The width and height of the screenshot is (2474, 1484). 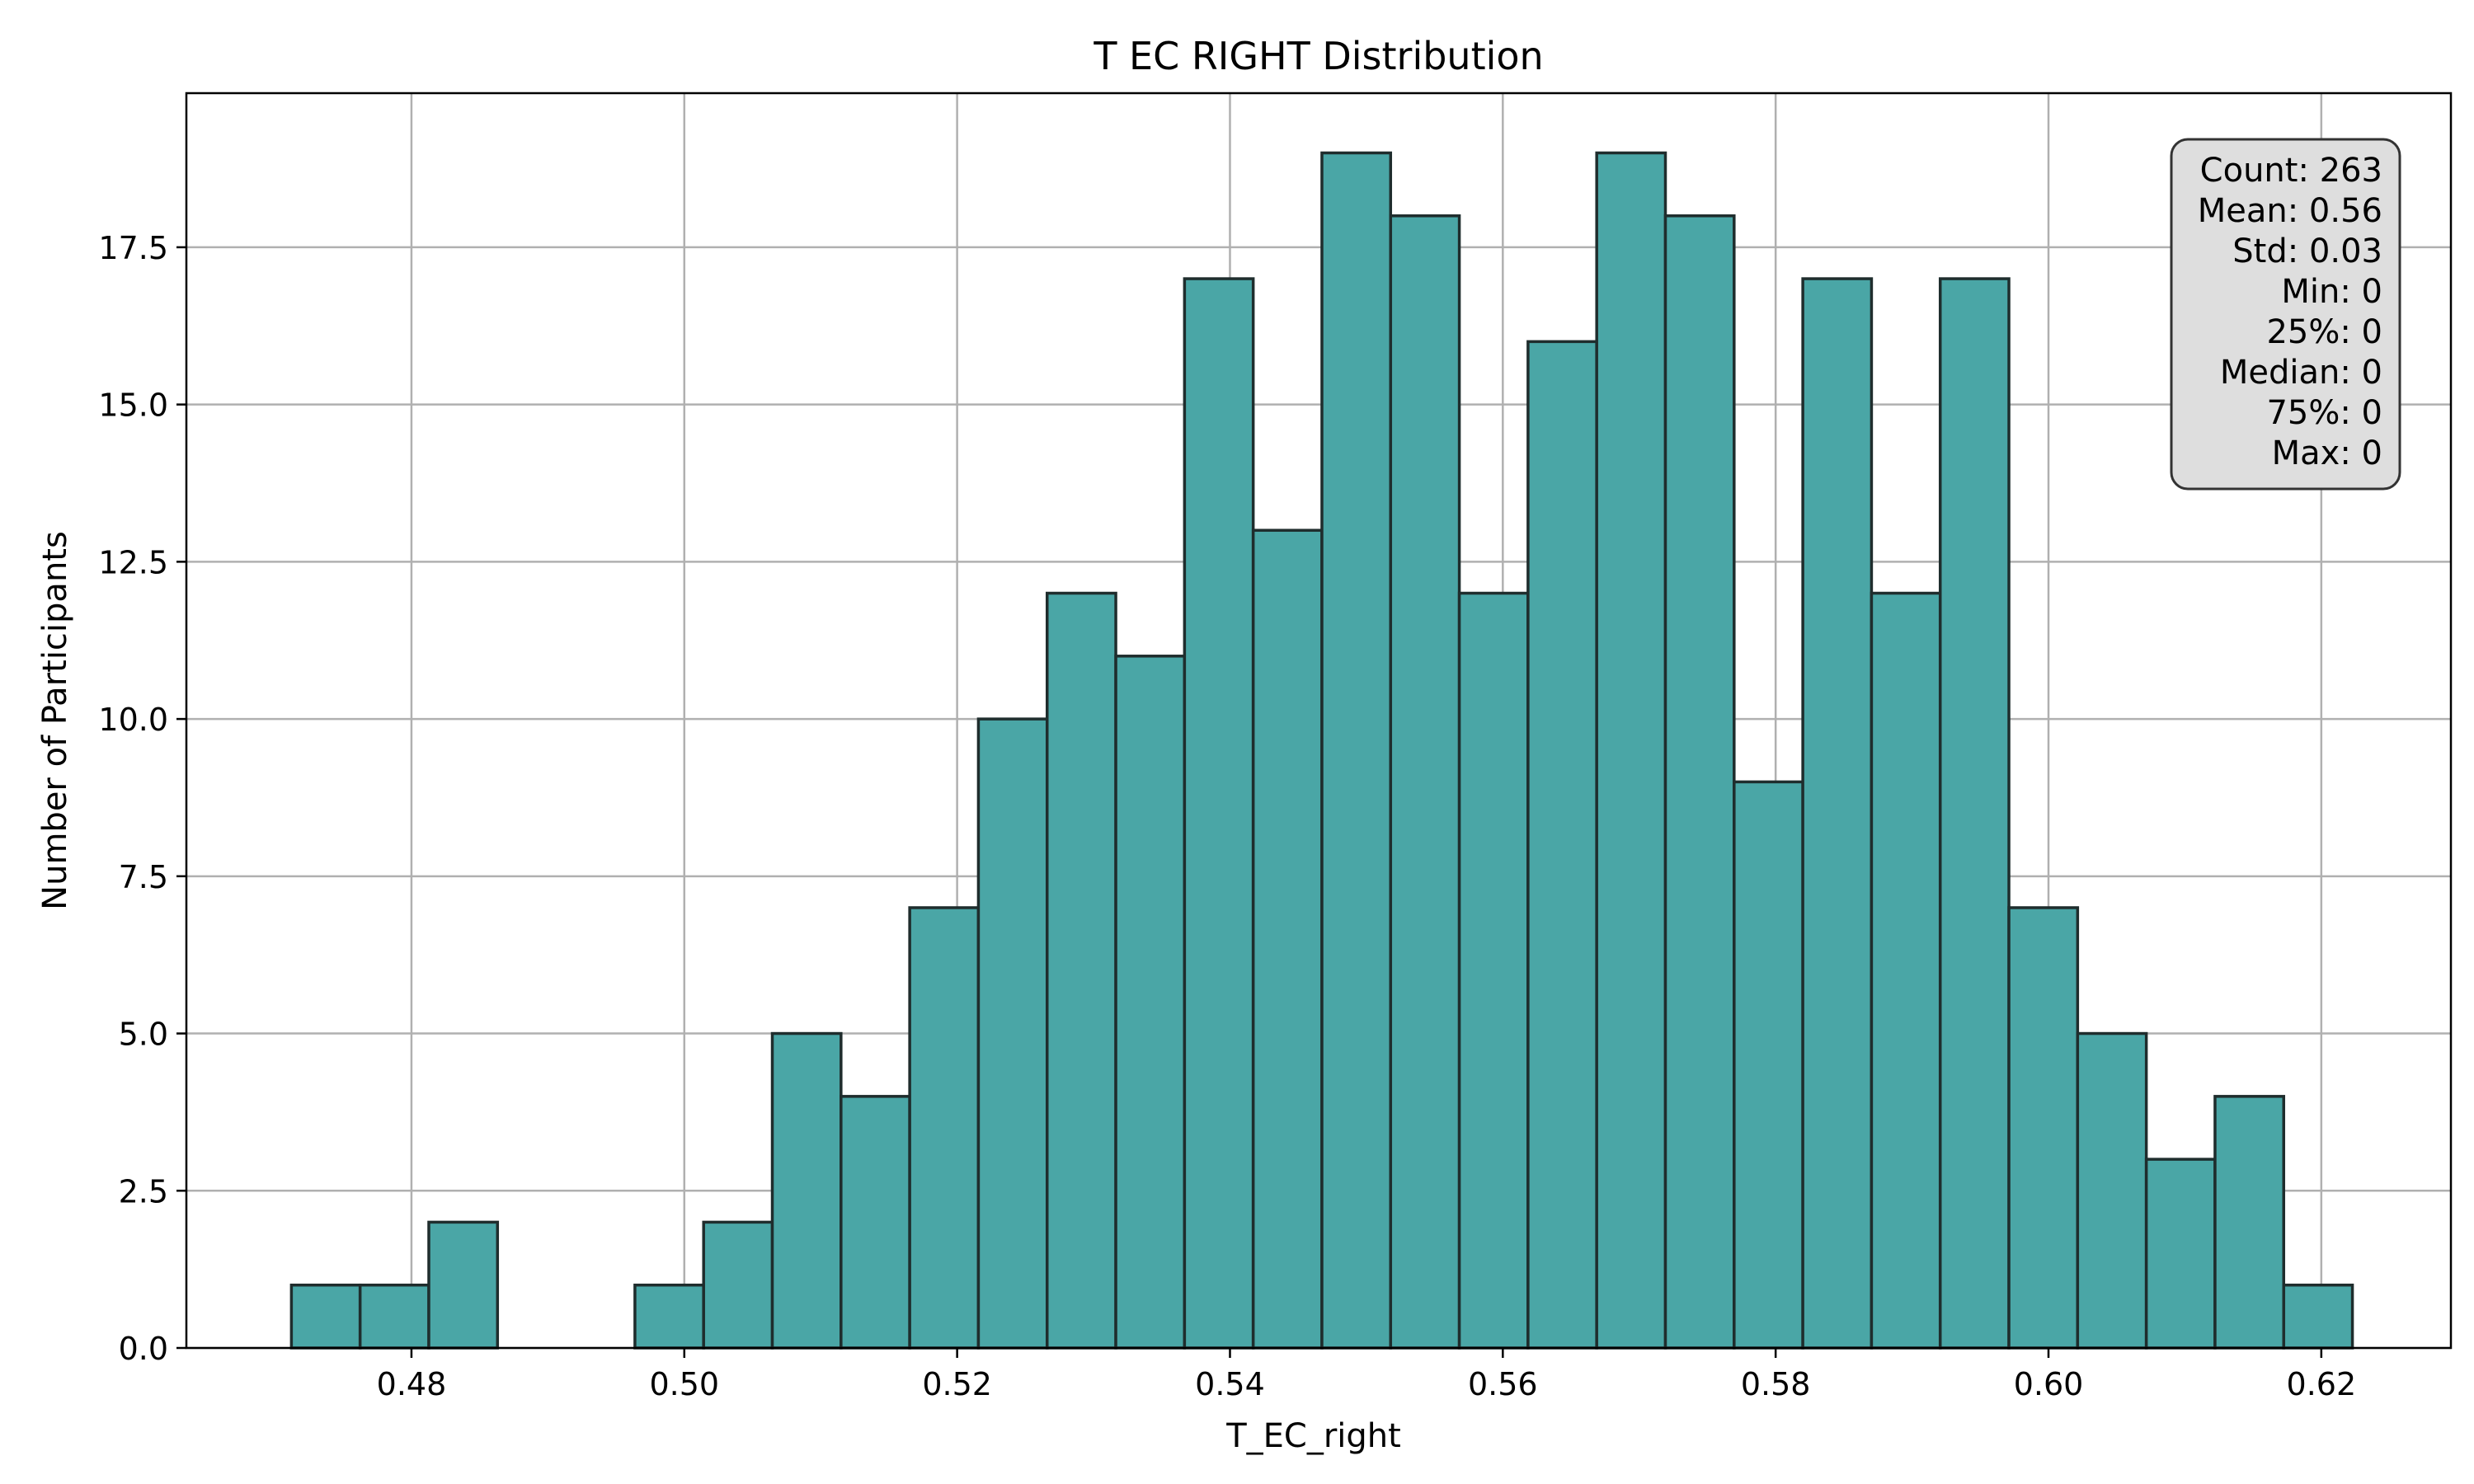 I want to click on x-tick-label: 0.60, so click(x=2049, y=1384).